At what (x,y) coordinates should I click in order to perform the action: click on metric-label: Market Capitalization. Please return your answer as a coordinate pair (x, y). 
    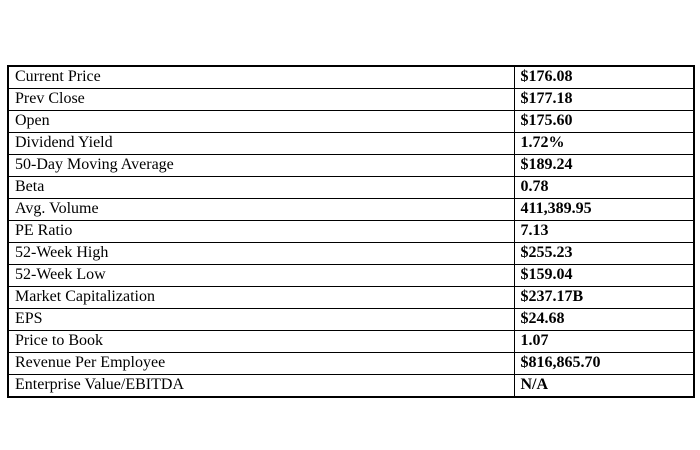
    Looking at the image, I should click on (261, 297).